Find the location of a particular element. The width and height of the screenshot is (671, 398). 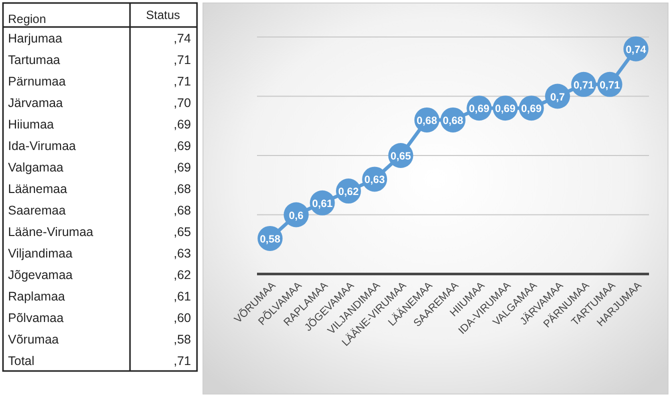

text: Region is located at coordinates (27, 19).